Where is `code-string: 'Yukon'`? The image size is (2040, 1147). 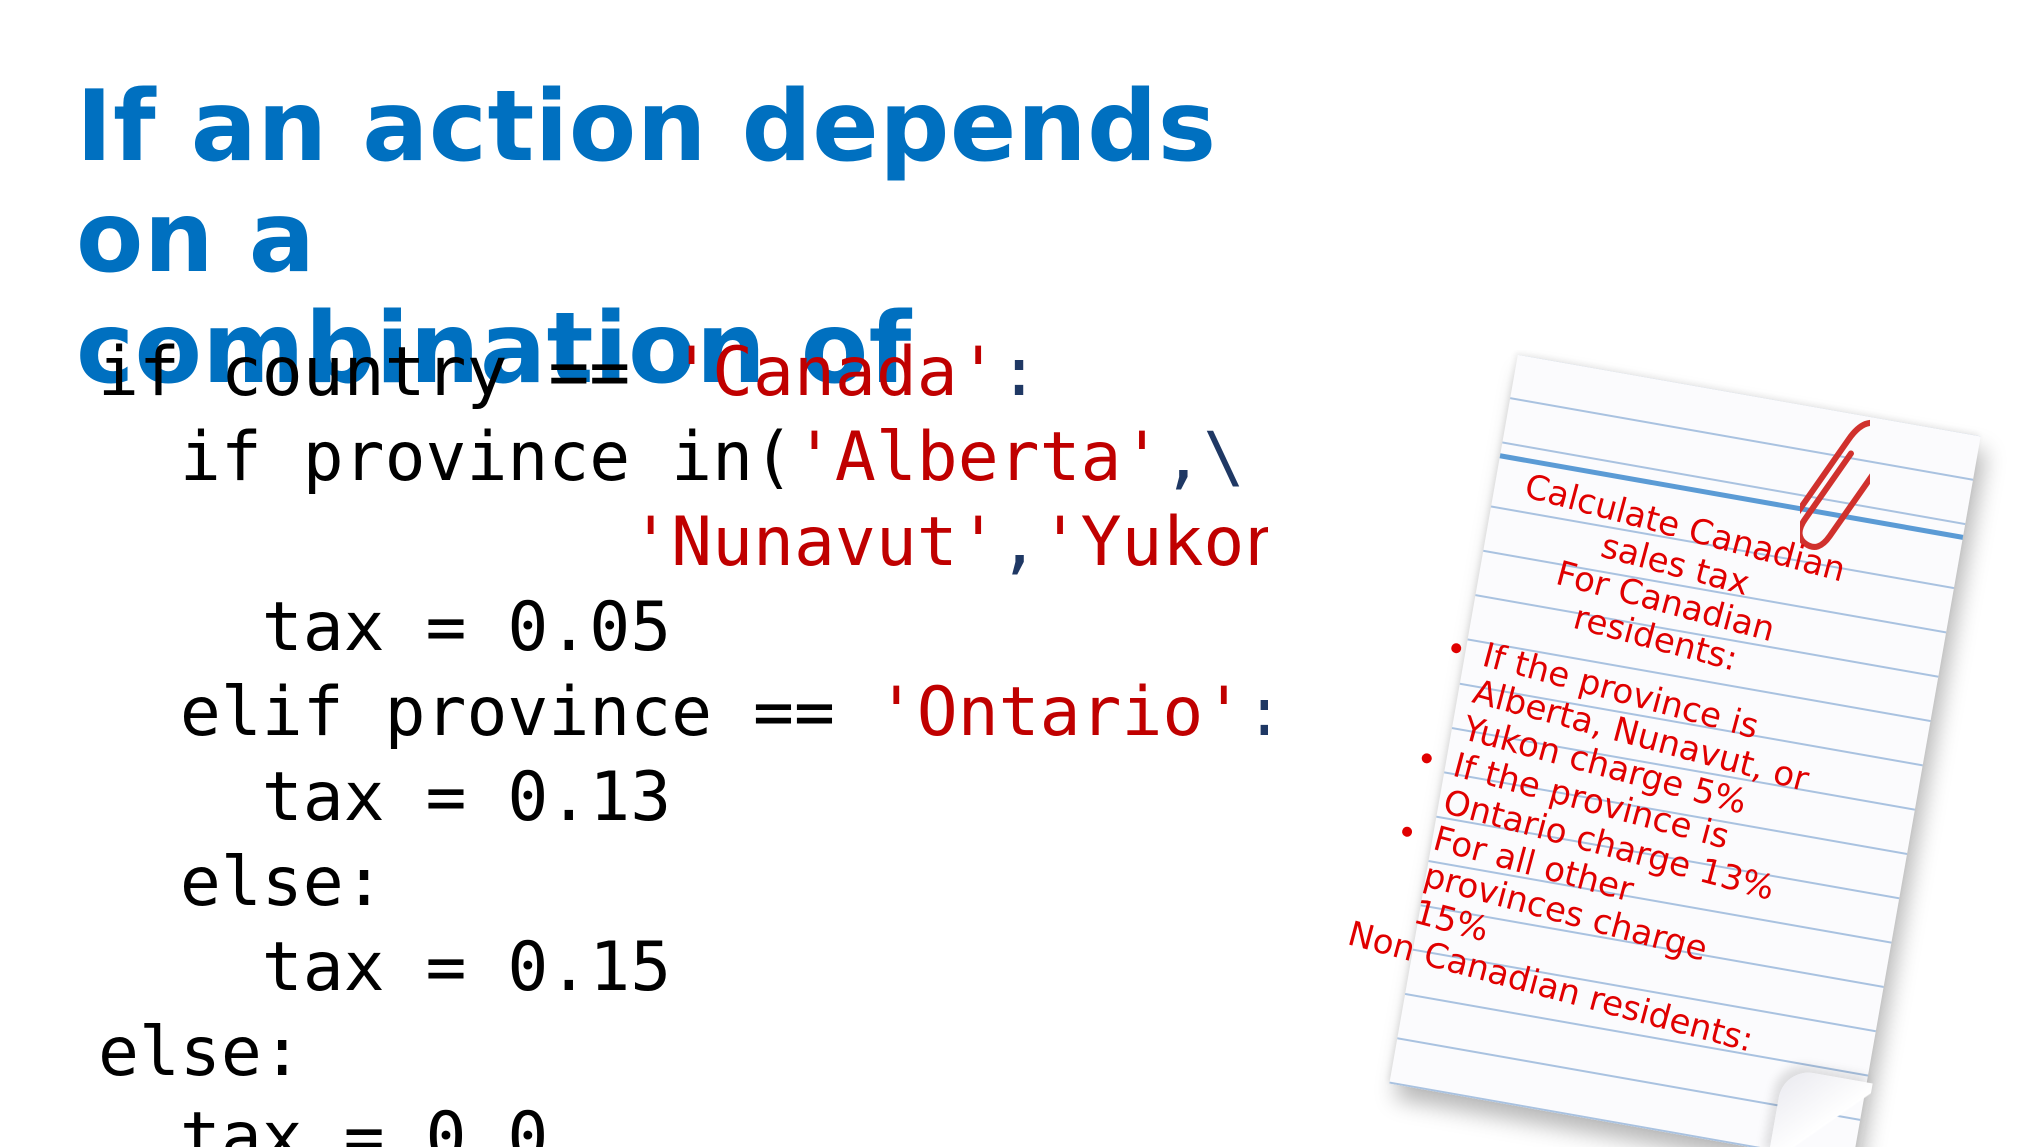
code-string: 'Yukon' is located at coordinates (1153, 542).